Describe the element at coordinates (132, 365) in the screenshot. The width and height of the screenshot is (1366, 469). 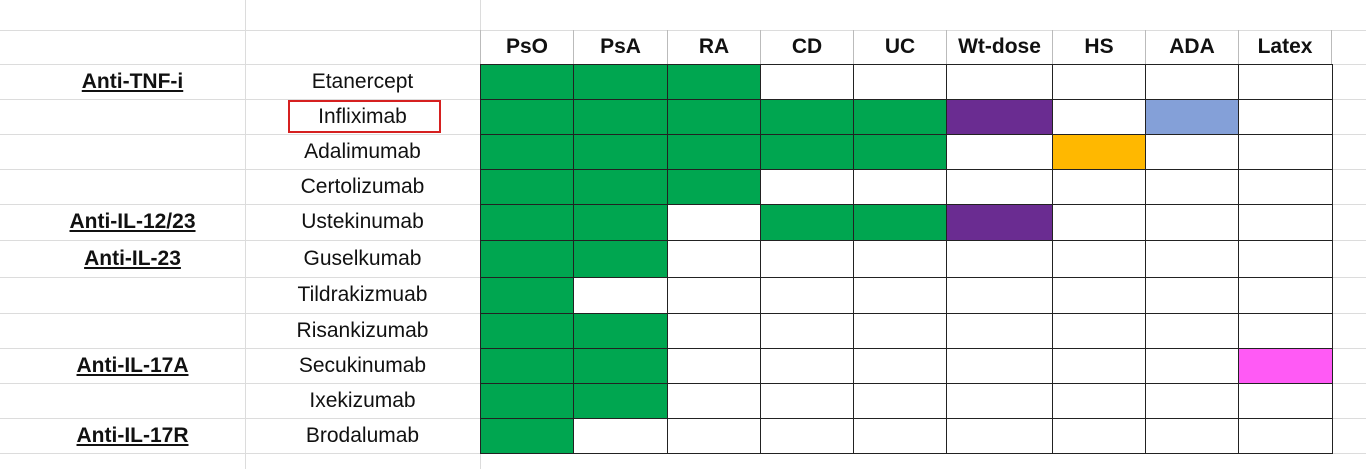
I see `class-label: Anti-IL-17A` at that location.